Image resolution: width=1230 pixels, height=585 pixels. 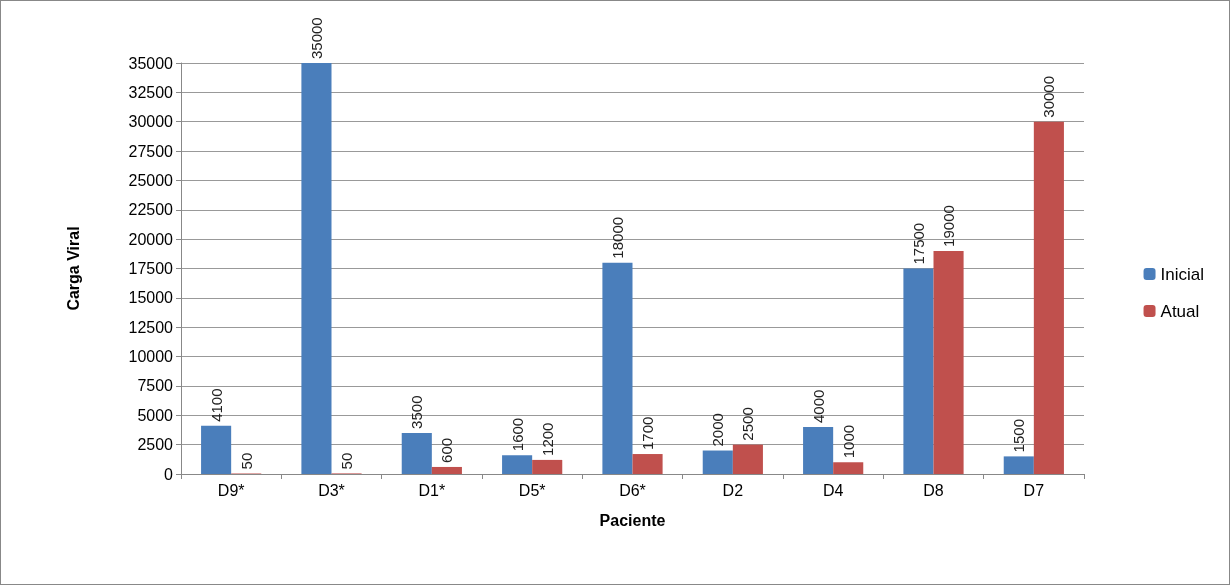 What do you see at coordinates (632, 520) in the screenshot?
I see `x-axis-title: Paciente` at bounding box center [632, 520].